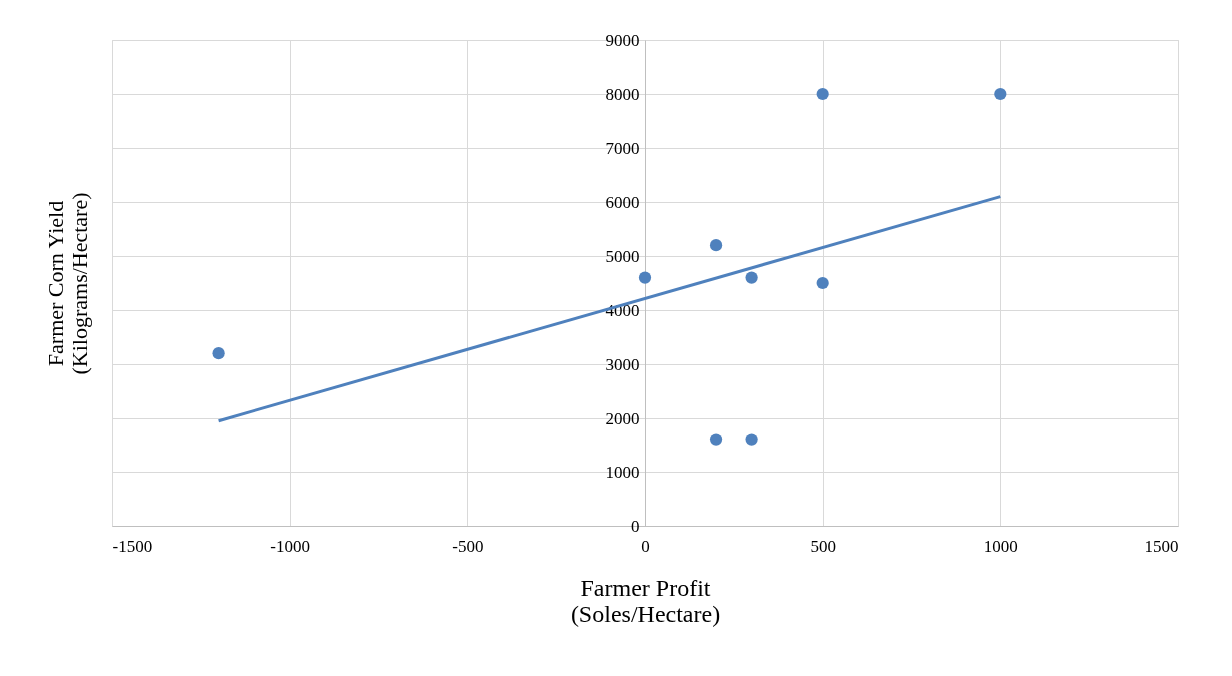 The height and width of the screenshot is (676, 1232). What do you see at coordinates (622, 202) in the screenshot?
I see `y-tick-label: 6000` at bounding box center [622, 202].